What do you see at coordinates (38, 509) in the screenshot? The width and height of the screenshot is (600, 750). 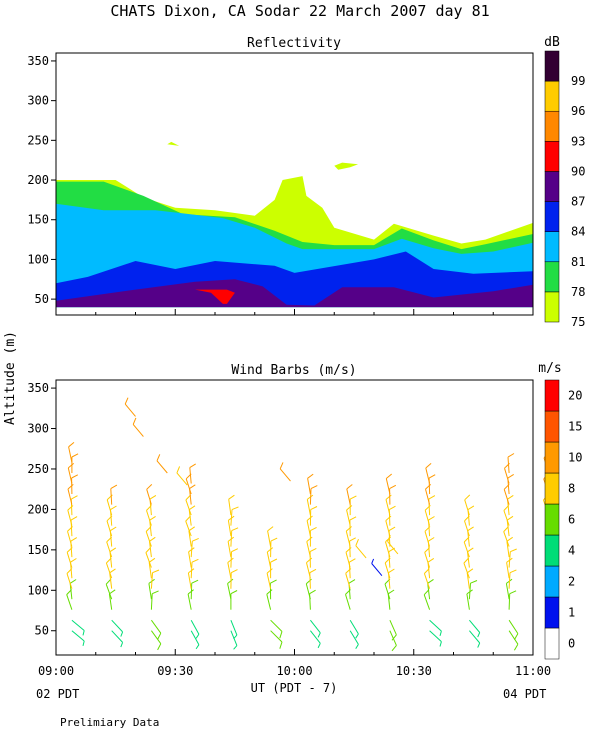 I see `wind-ytick-label: 200` at bounding box center [38, 509].